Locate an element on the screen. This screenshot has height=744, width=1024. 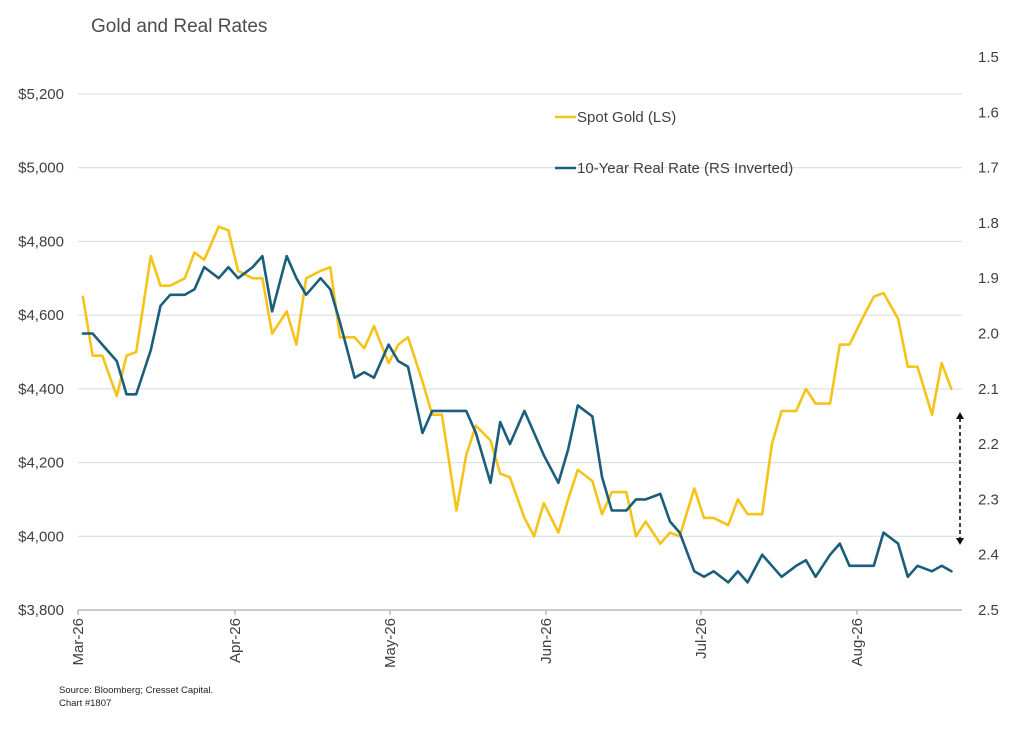
annotation-arrow is located at coordinates (960, 478).